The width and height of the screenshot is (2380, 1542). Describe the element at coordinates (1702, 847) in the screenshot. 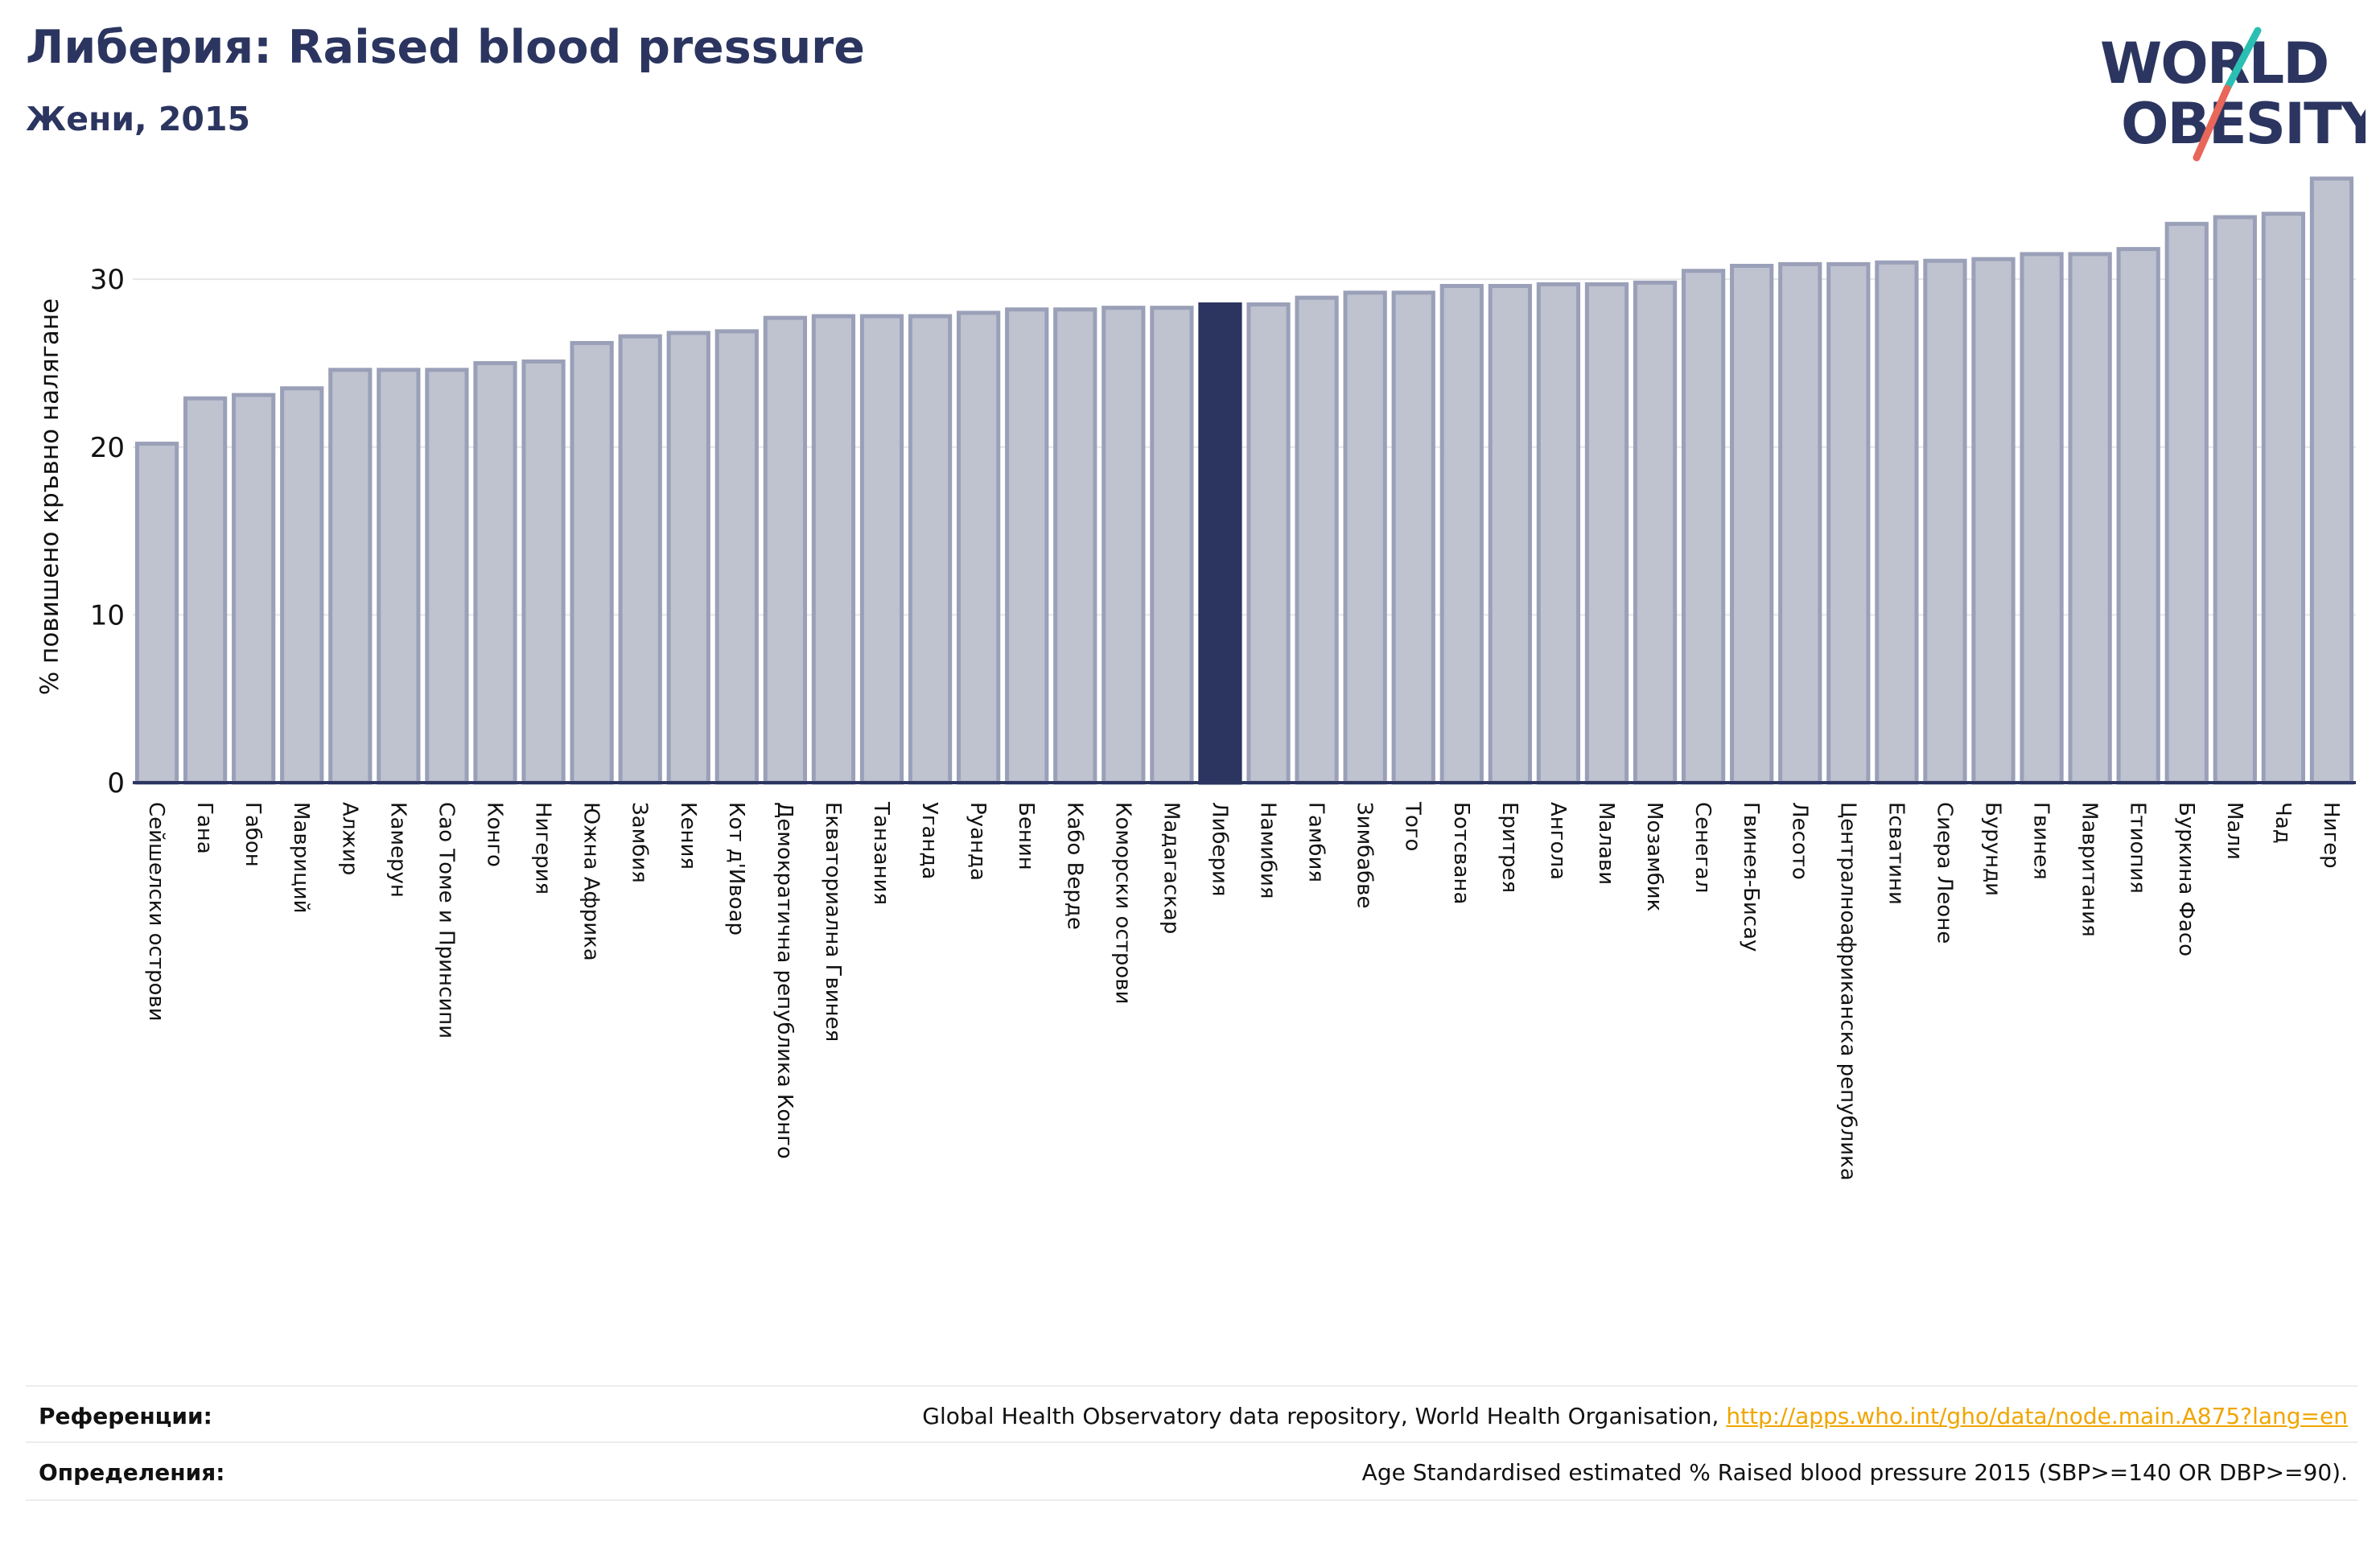

I see `x-tick-label: Сенегал` at that location.